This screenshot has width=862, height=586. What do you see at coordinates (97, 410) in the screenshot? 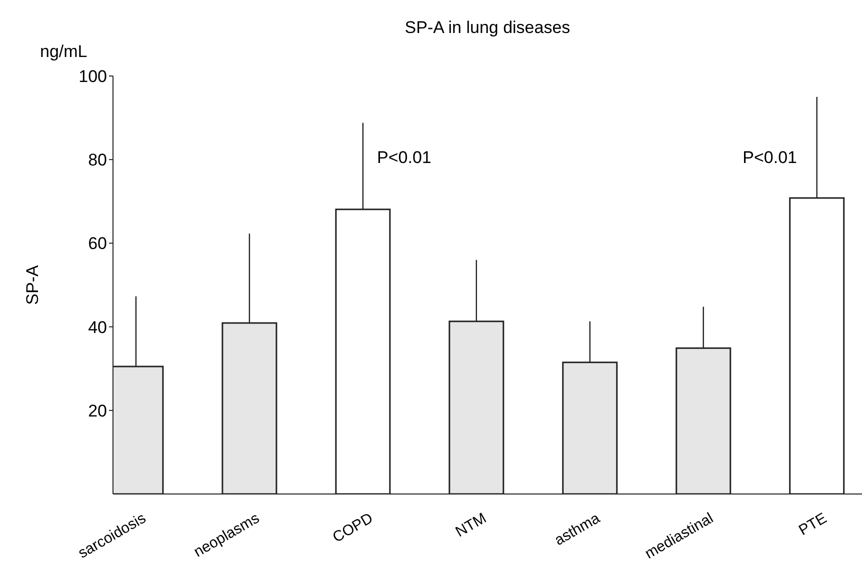
I see `y-tick-label: 20` at bounding box center [97, 410].